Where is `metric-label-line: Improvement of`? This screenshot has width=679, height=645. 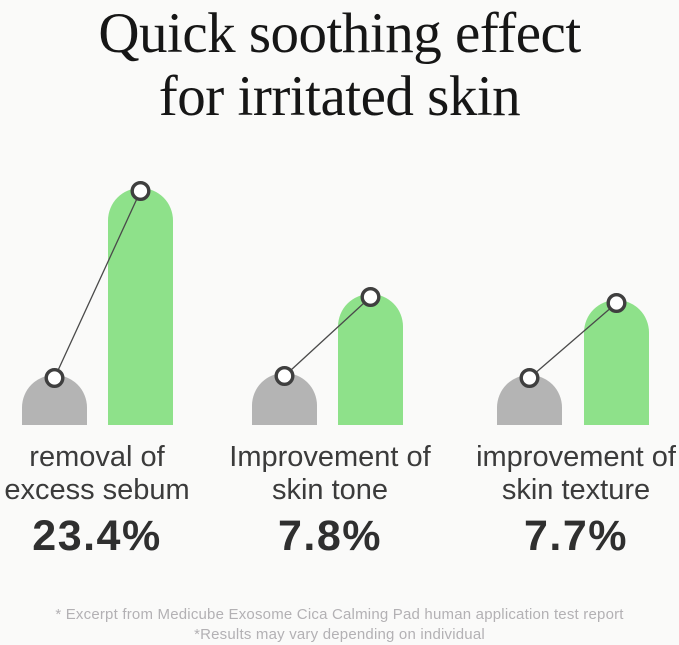
metric-label-line: Improvement of is located at coordinates (330, 457).